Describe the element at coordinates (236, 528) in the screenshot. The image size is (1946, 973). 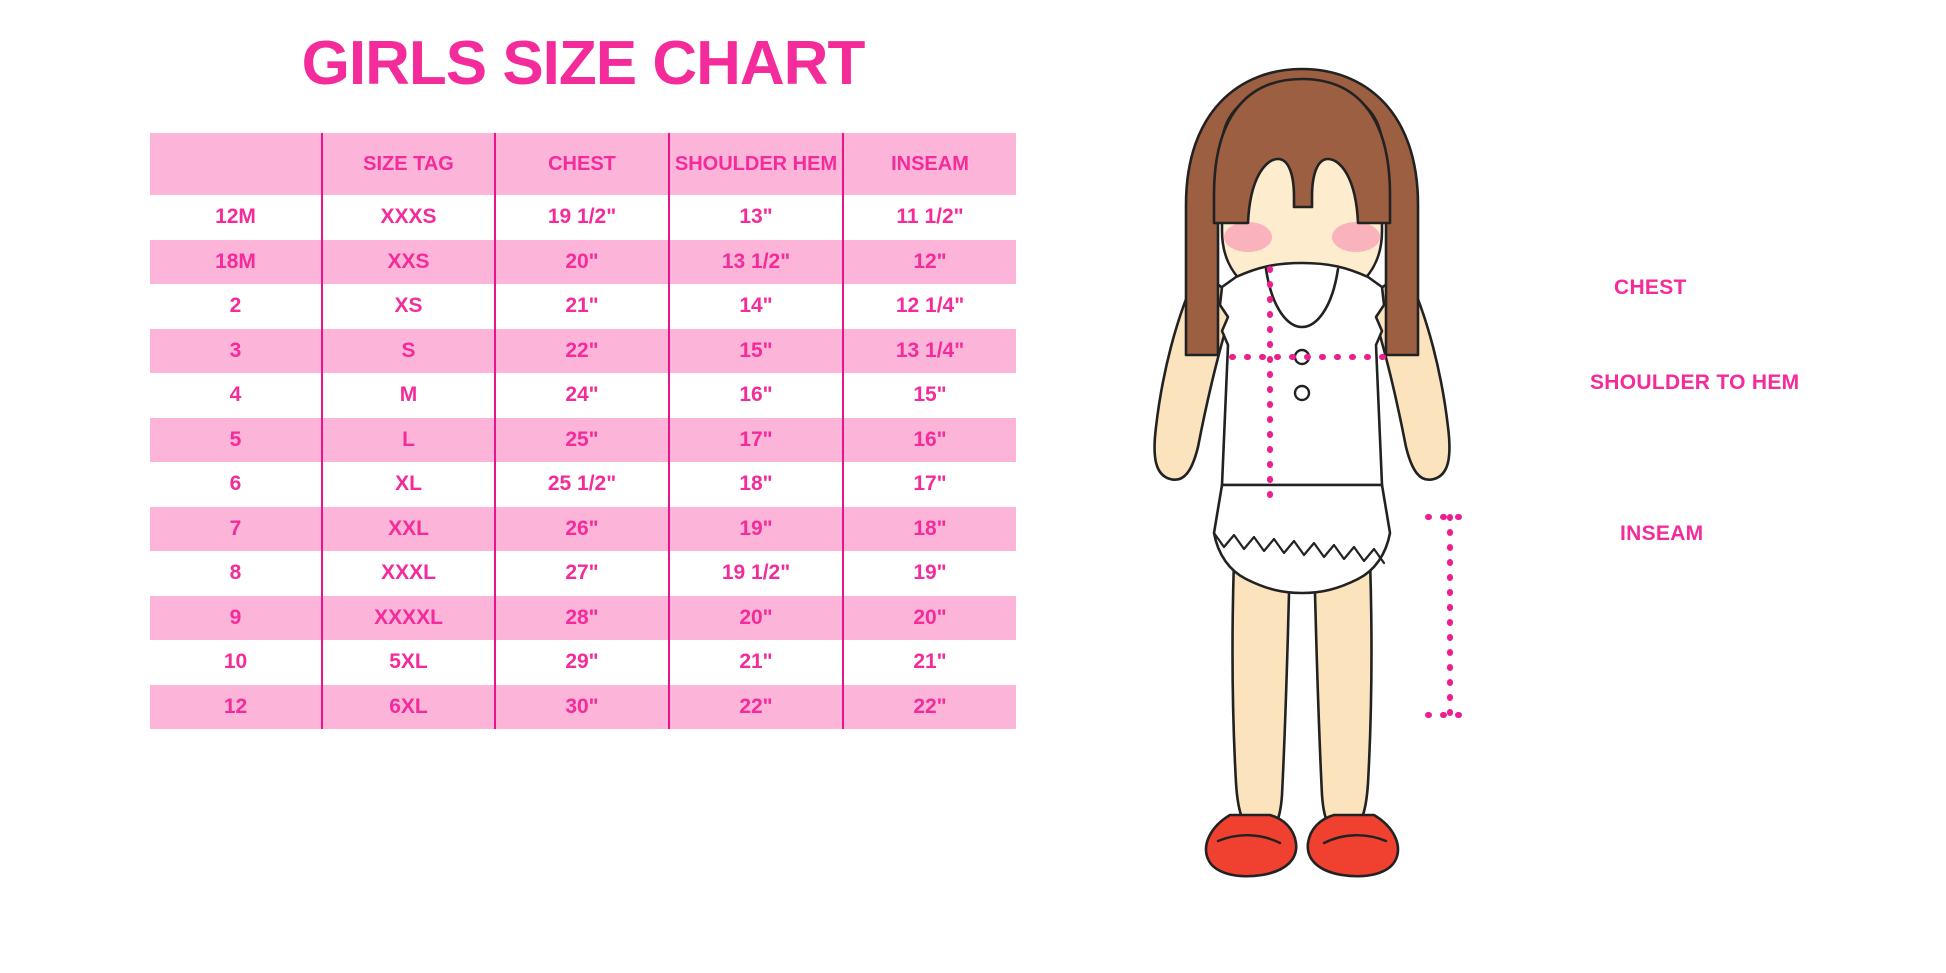
I see `cell-size: 7` at that location.